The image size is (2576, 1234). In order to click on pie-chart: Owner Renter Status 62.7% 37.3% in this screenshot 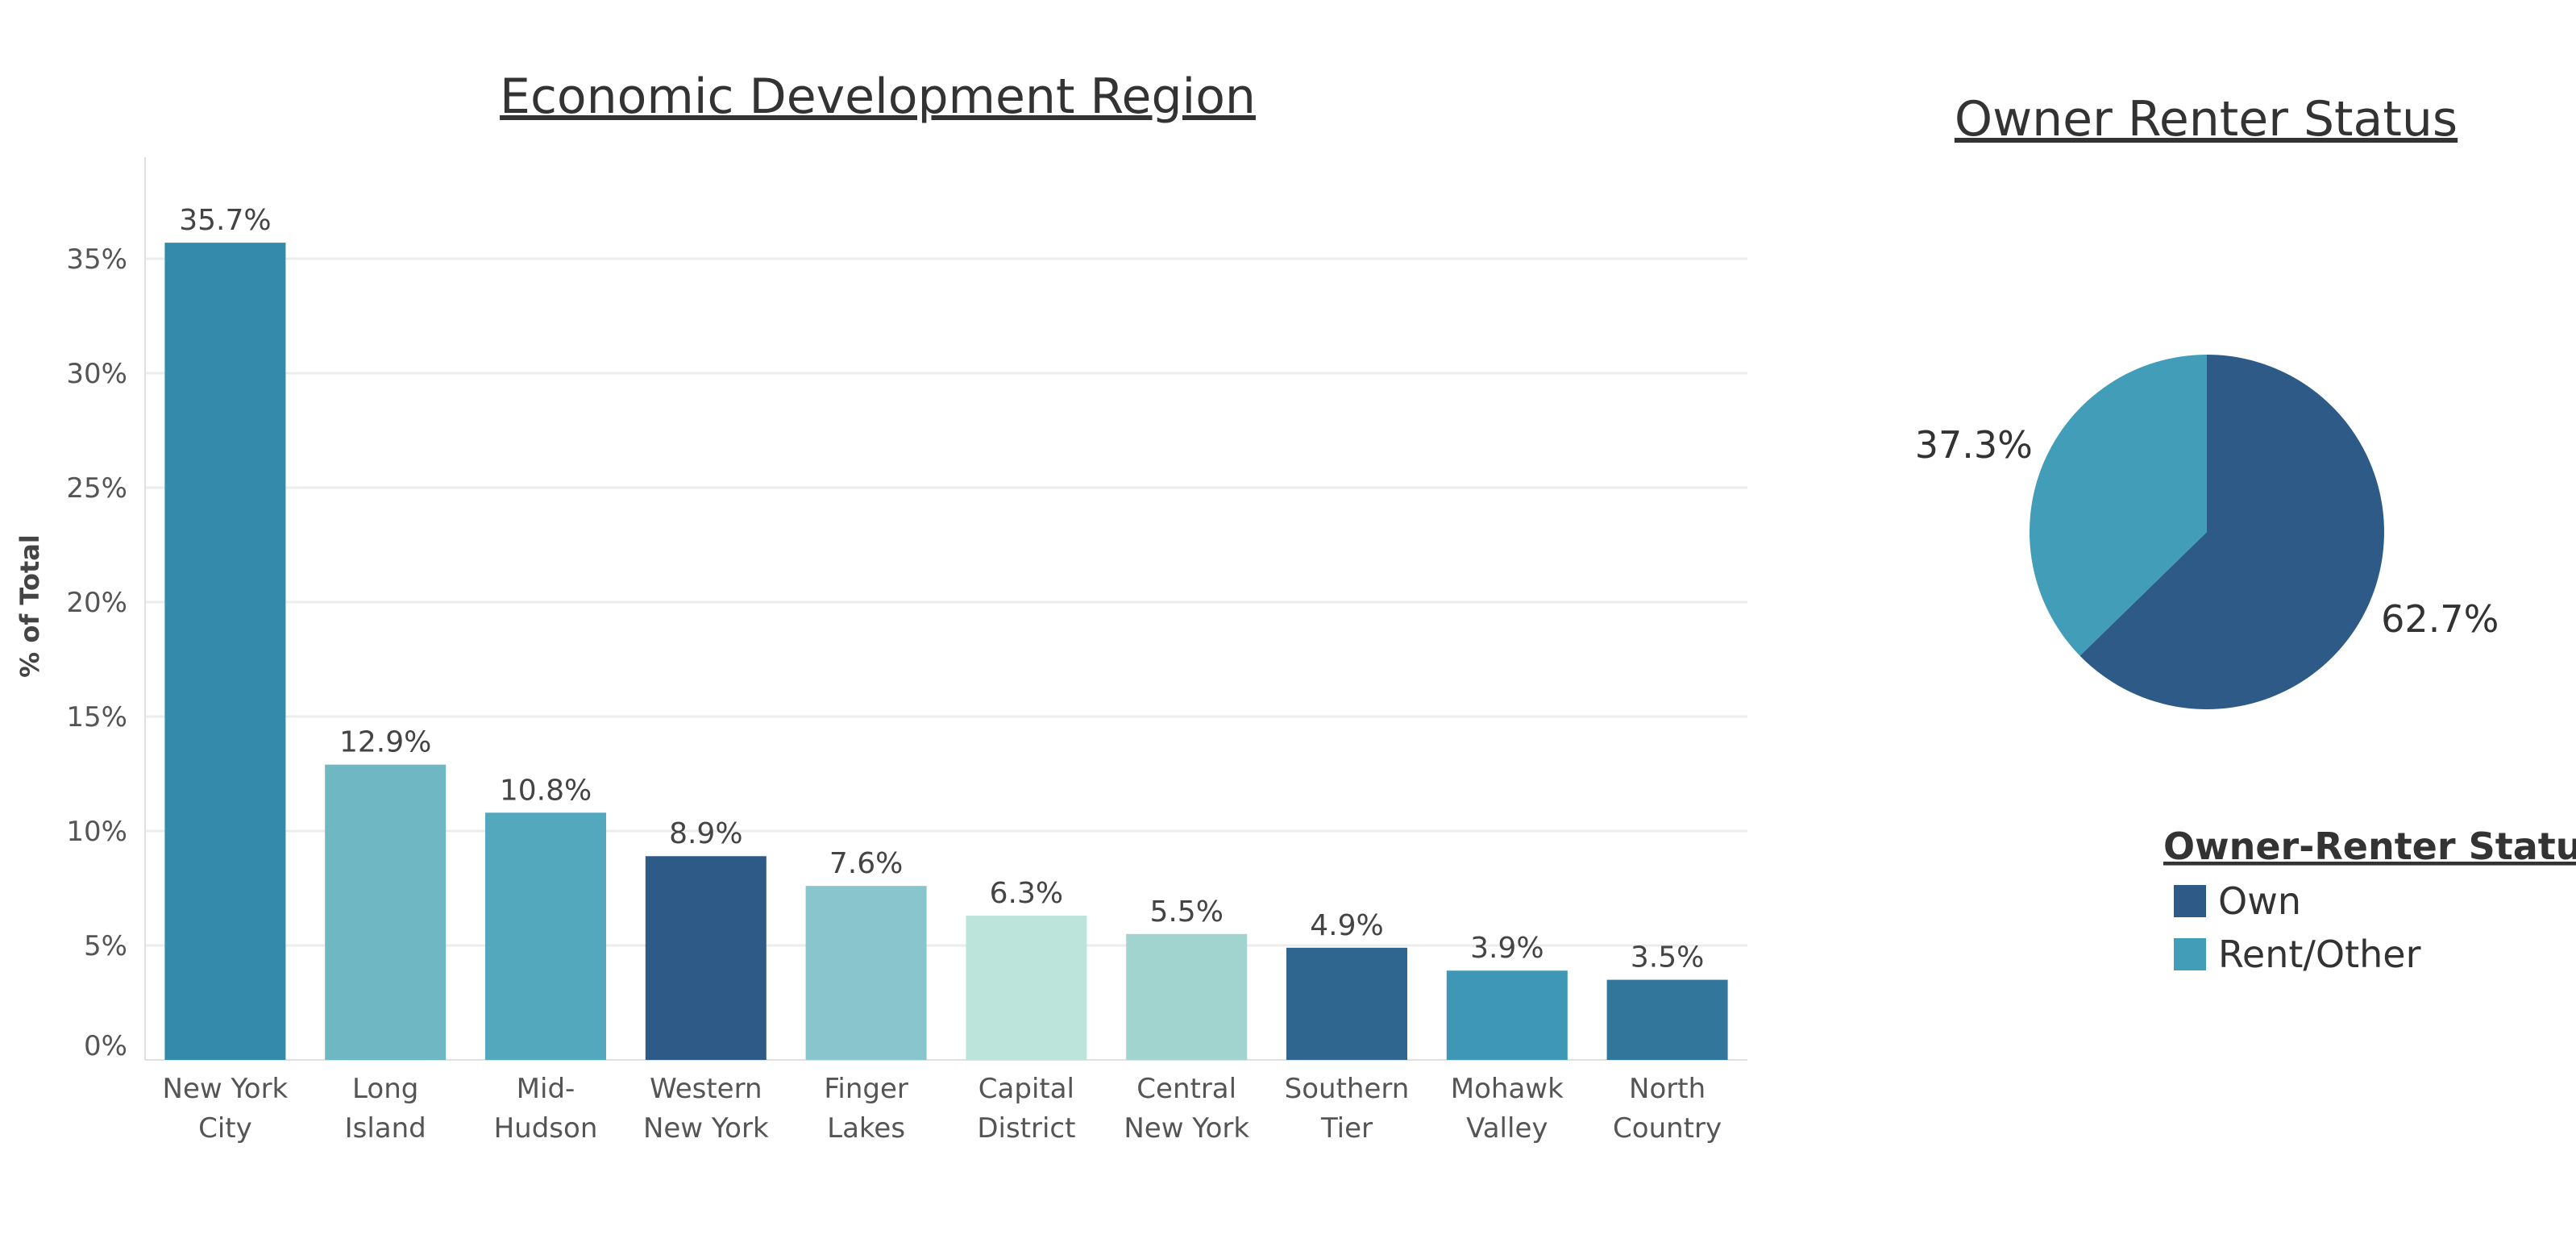, I will do `click(2207, 400)`.